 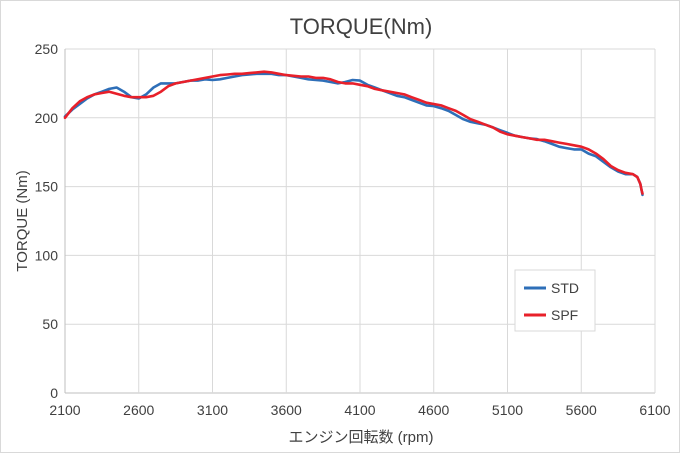 I want to click on y-axis-title: TORQUE (Nm), so click(x=22, y=220).